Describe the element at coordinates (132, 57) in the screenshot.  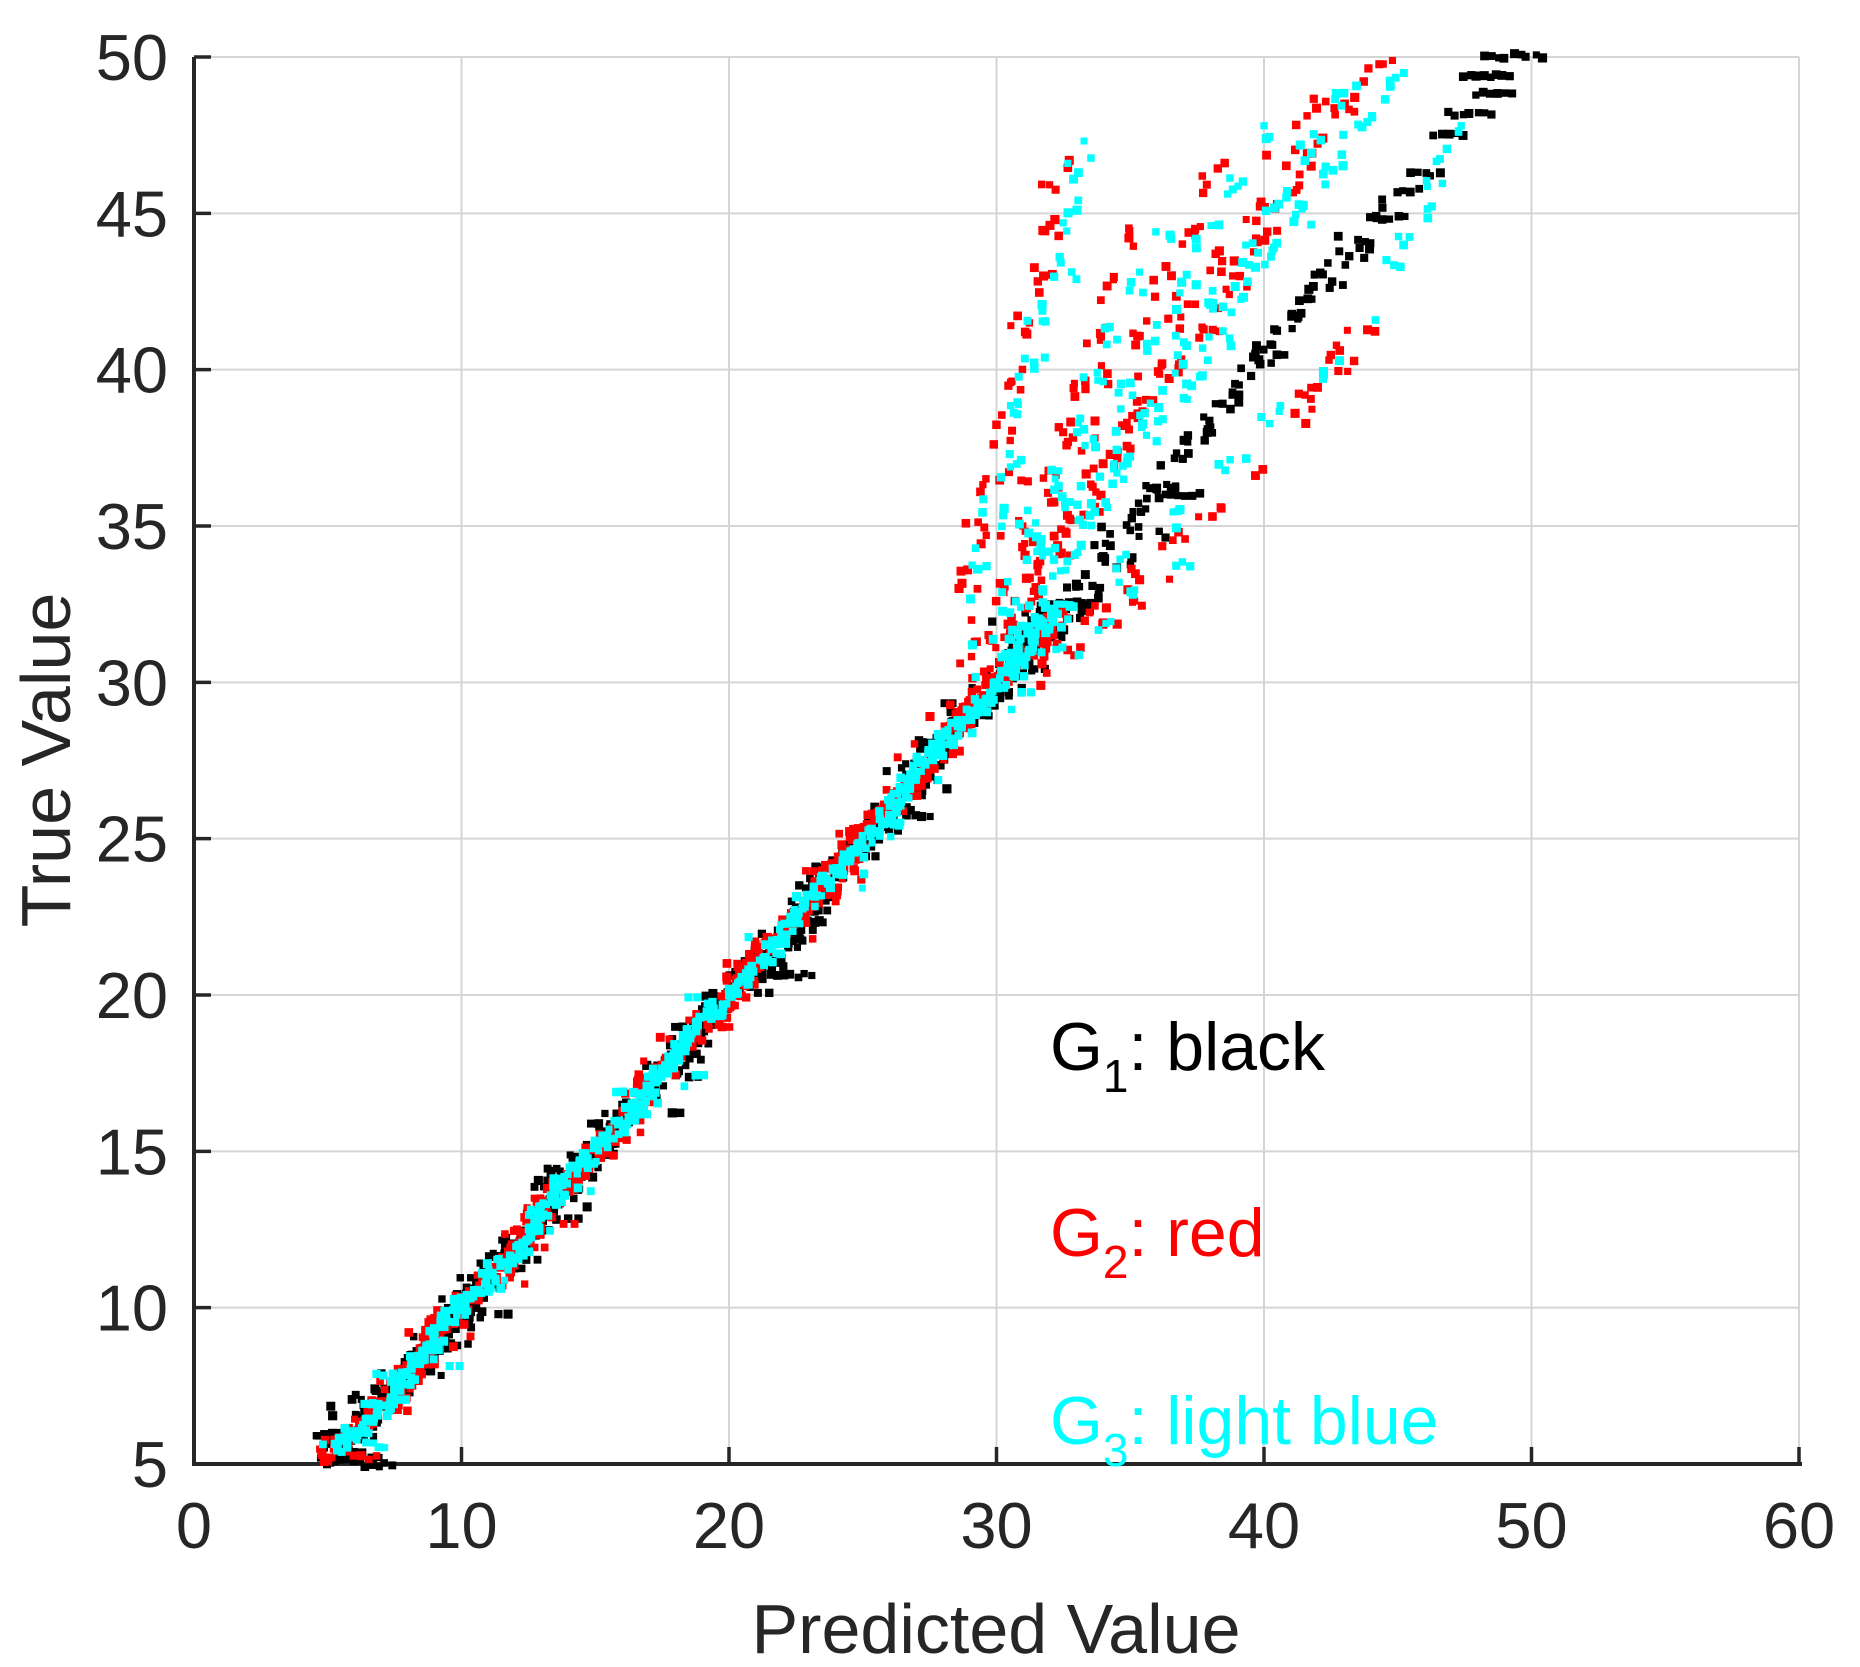
I see `y-tick-label: 50` at that location.